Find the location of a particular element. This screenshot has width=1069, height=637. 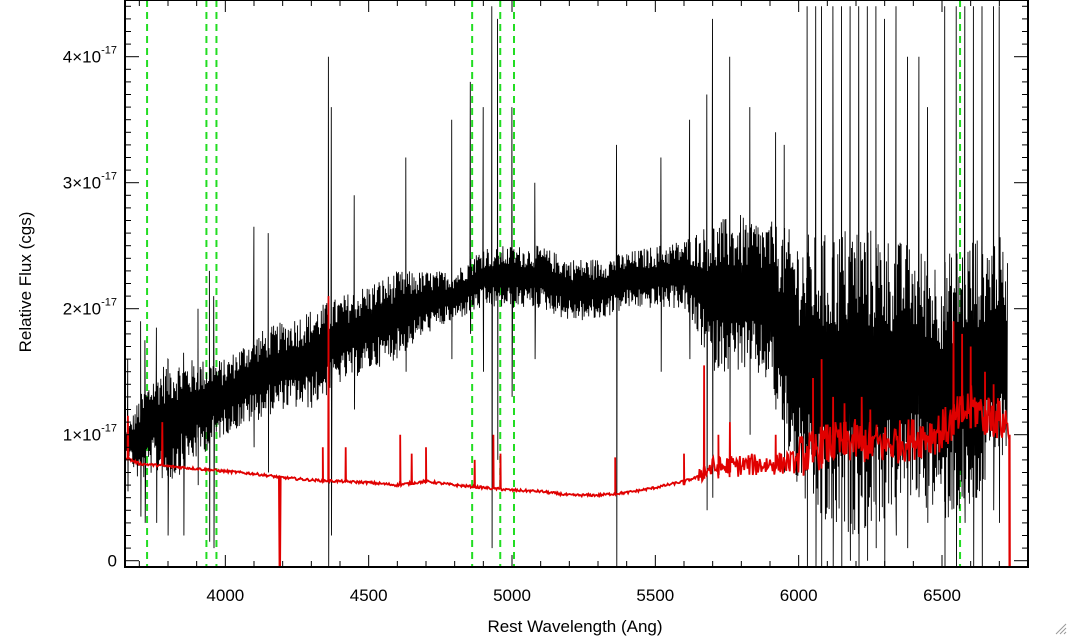

y-tick-labels: 0 1×10⁻¹⁷ 2×10⁻¹⁷ 3×10⁻¹⁷ 4×10⁻¹⁷ is located at coordinates (90, 308).